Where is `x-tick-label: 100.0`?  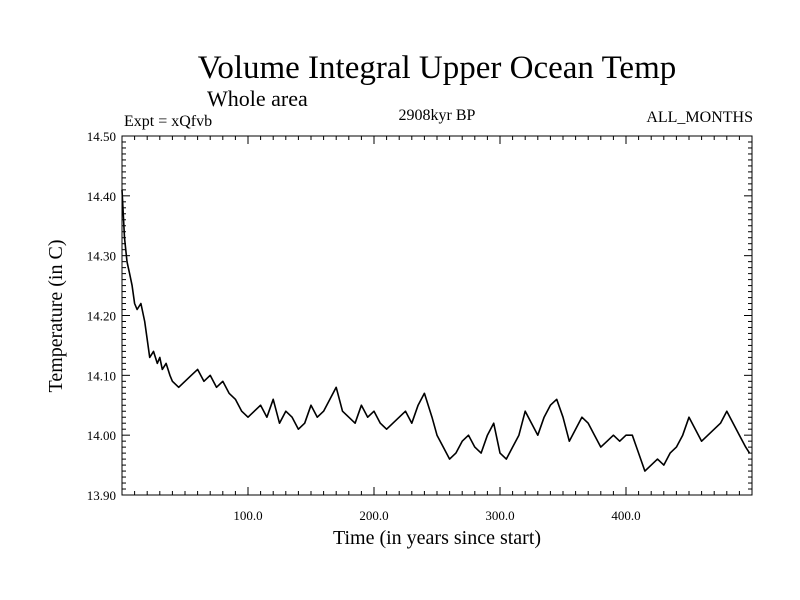 x-tick-label: 100.0 is located at coordinates (247, 515).